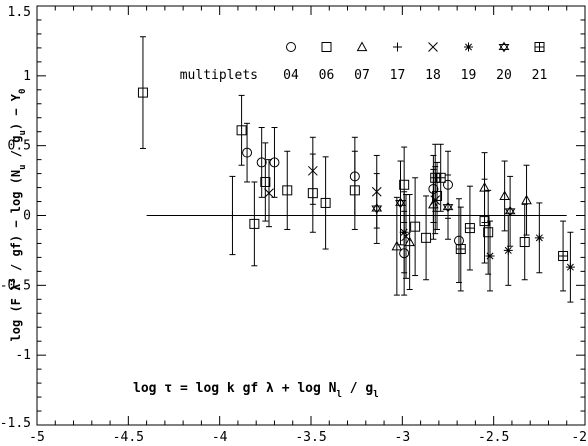  I want to click on y-axis-title: log (F λ3 / gf) − log (Nu / gu) − Y0, so click(18, 215).